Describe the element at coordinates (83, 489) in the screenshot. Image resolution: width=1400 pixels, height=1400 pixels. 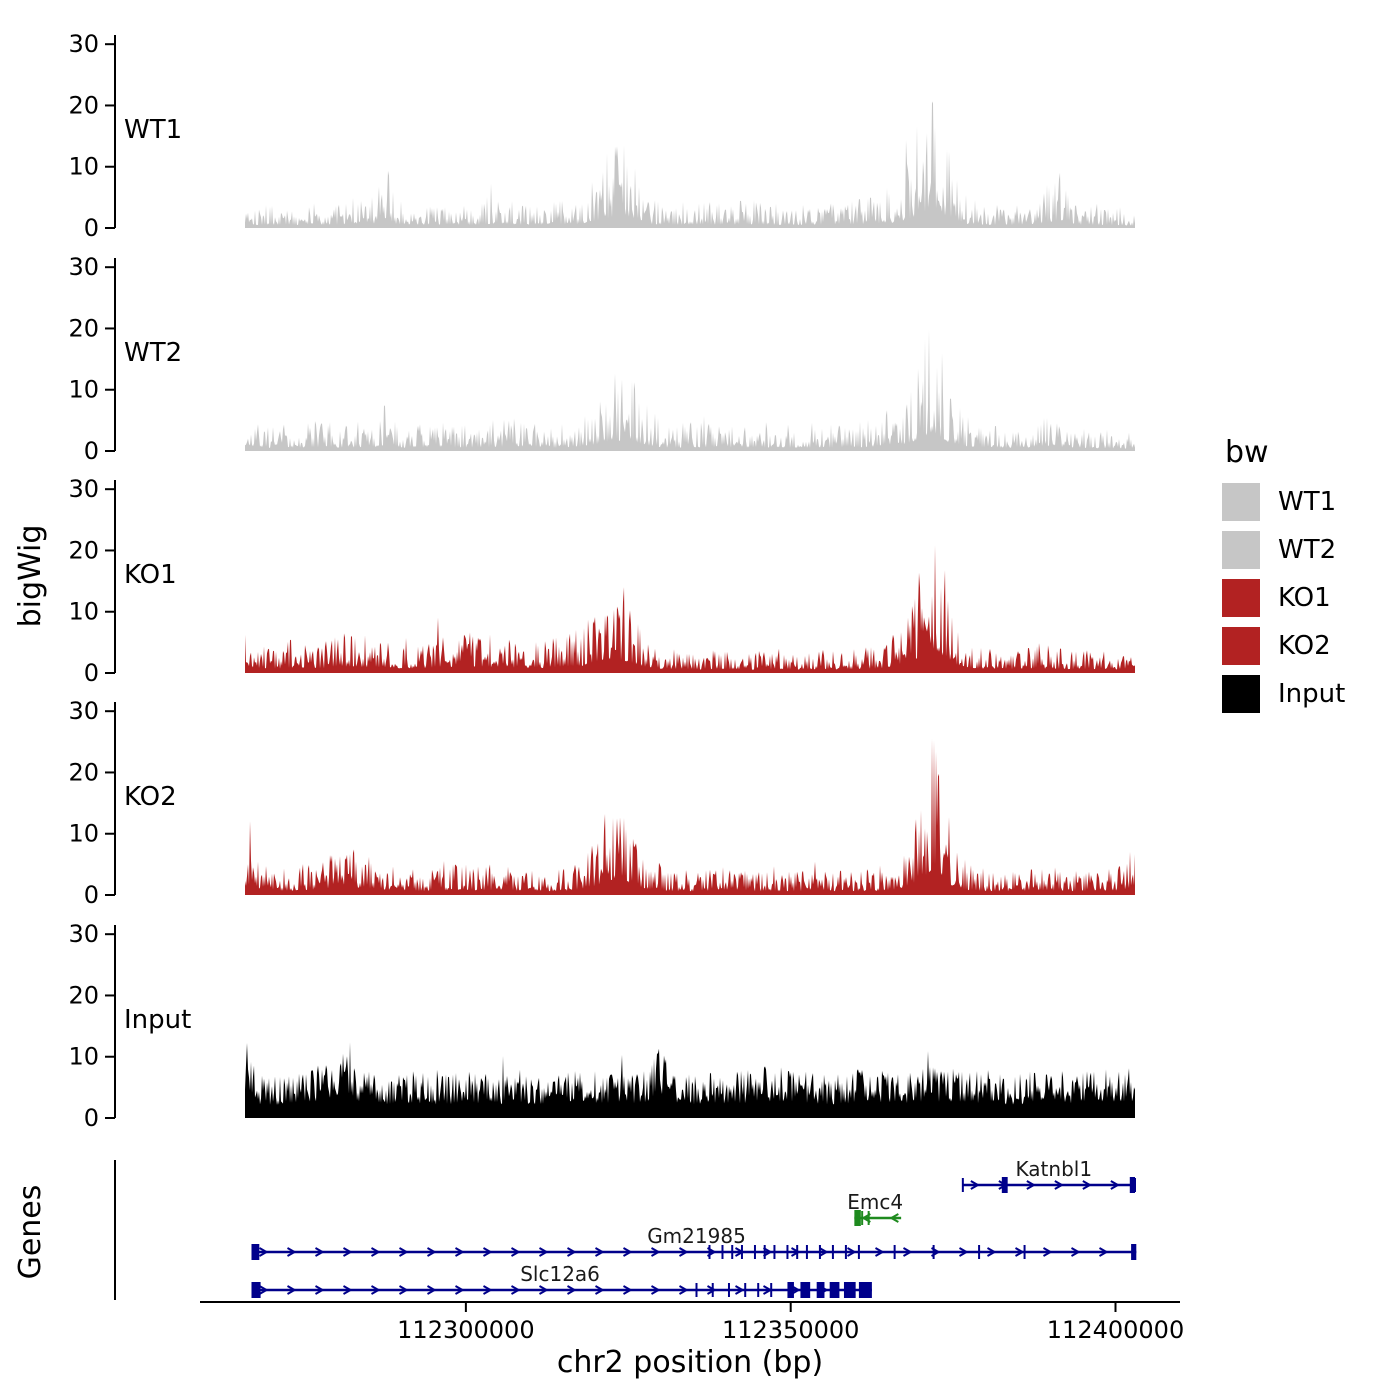
I see `y-tick-label-KO1: 30` at that location.